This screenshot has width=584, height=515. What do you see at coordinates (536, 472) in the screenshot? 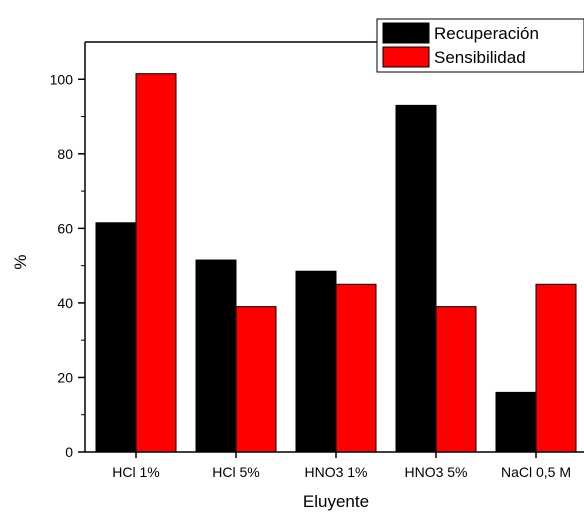
I see `x-tick-label-4: NaCl 0,5 M` at bounding box center [536, 472].